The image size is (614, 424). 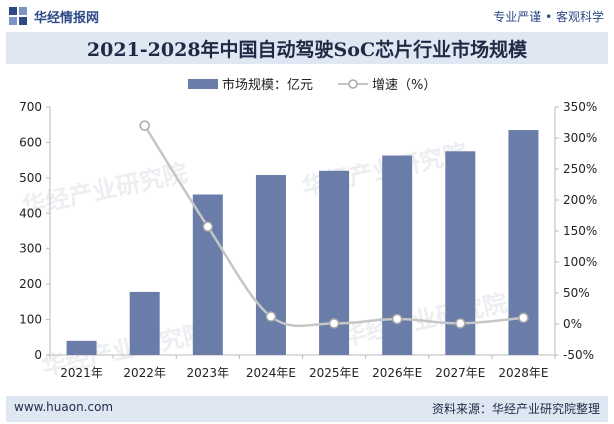 I want to click on chart-title: 2021-2028年中国自动驾驶SoC芯片行业市场规模, so click(x=307, y=49).